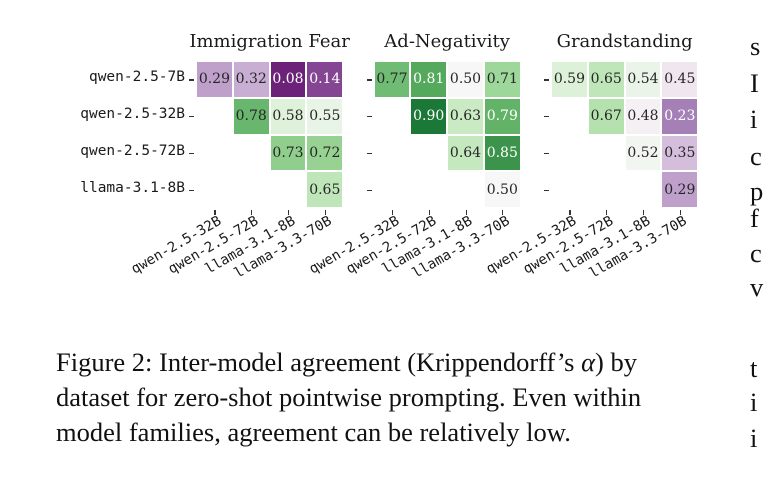 This screenshot has height=484, width=767. What do you see at coordinates (465, 153) in the screenshot?
I see `heatmap-cell: 0.64` at bounding box center [465, 153].